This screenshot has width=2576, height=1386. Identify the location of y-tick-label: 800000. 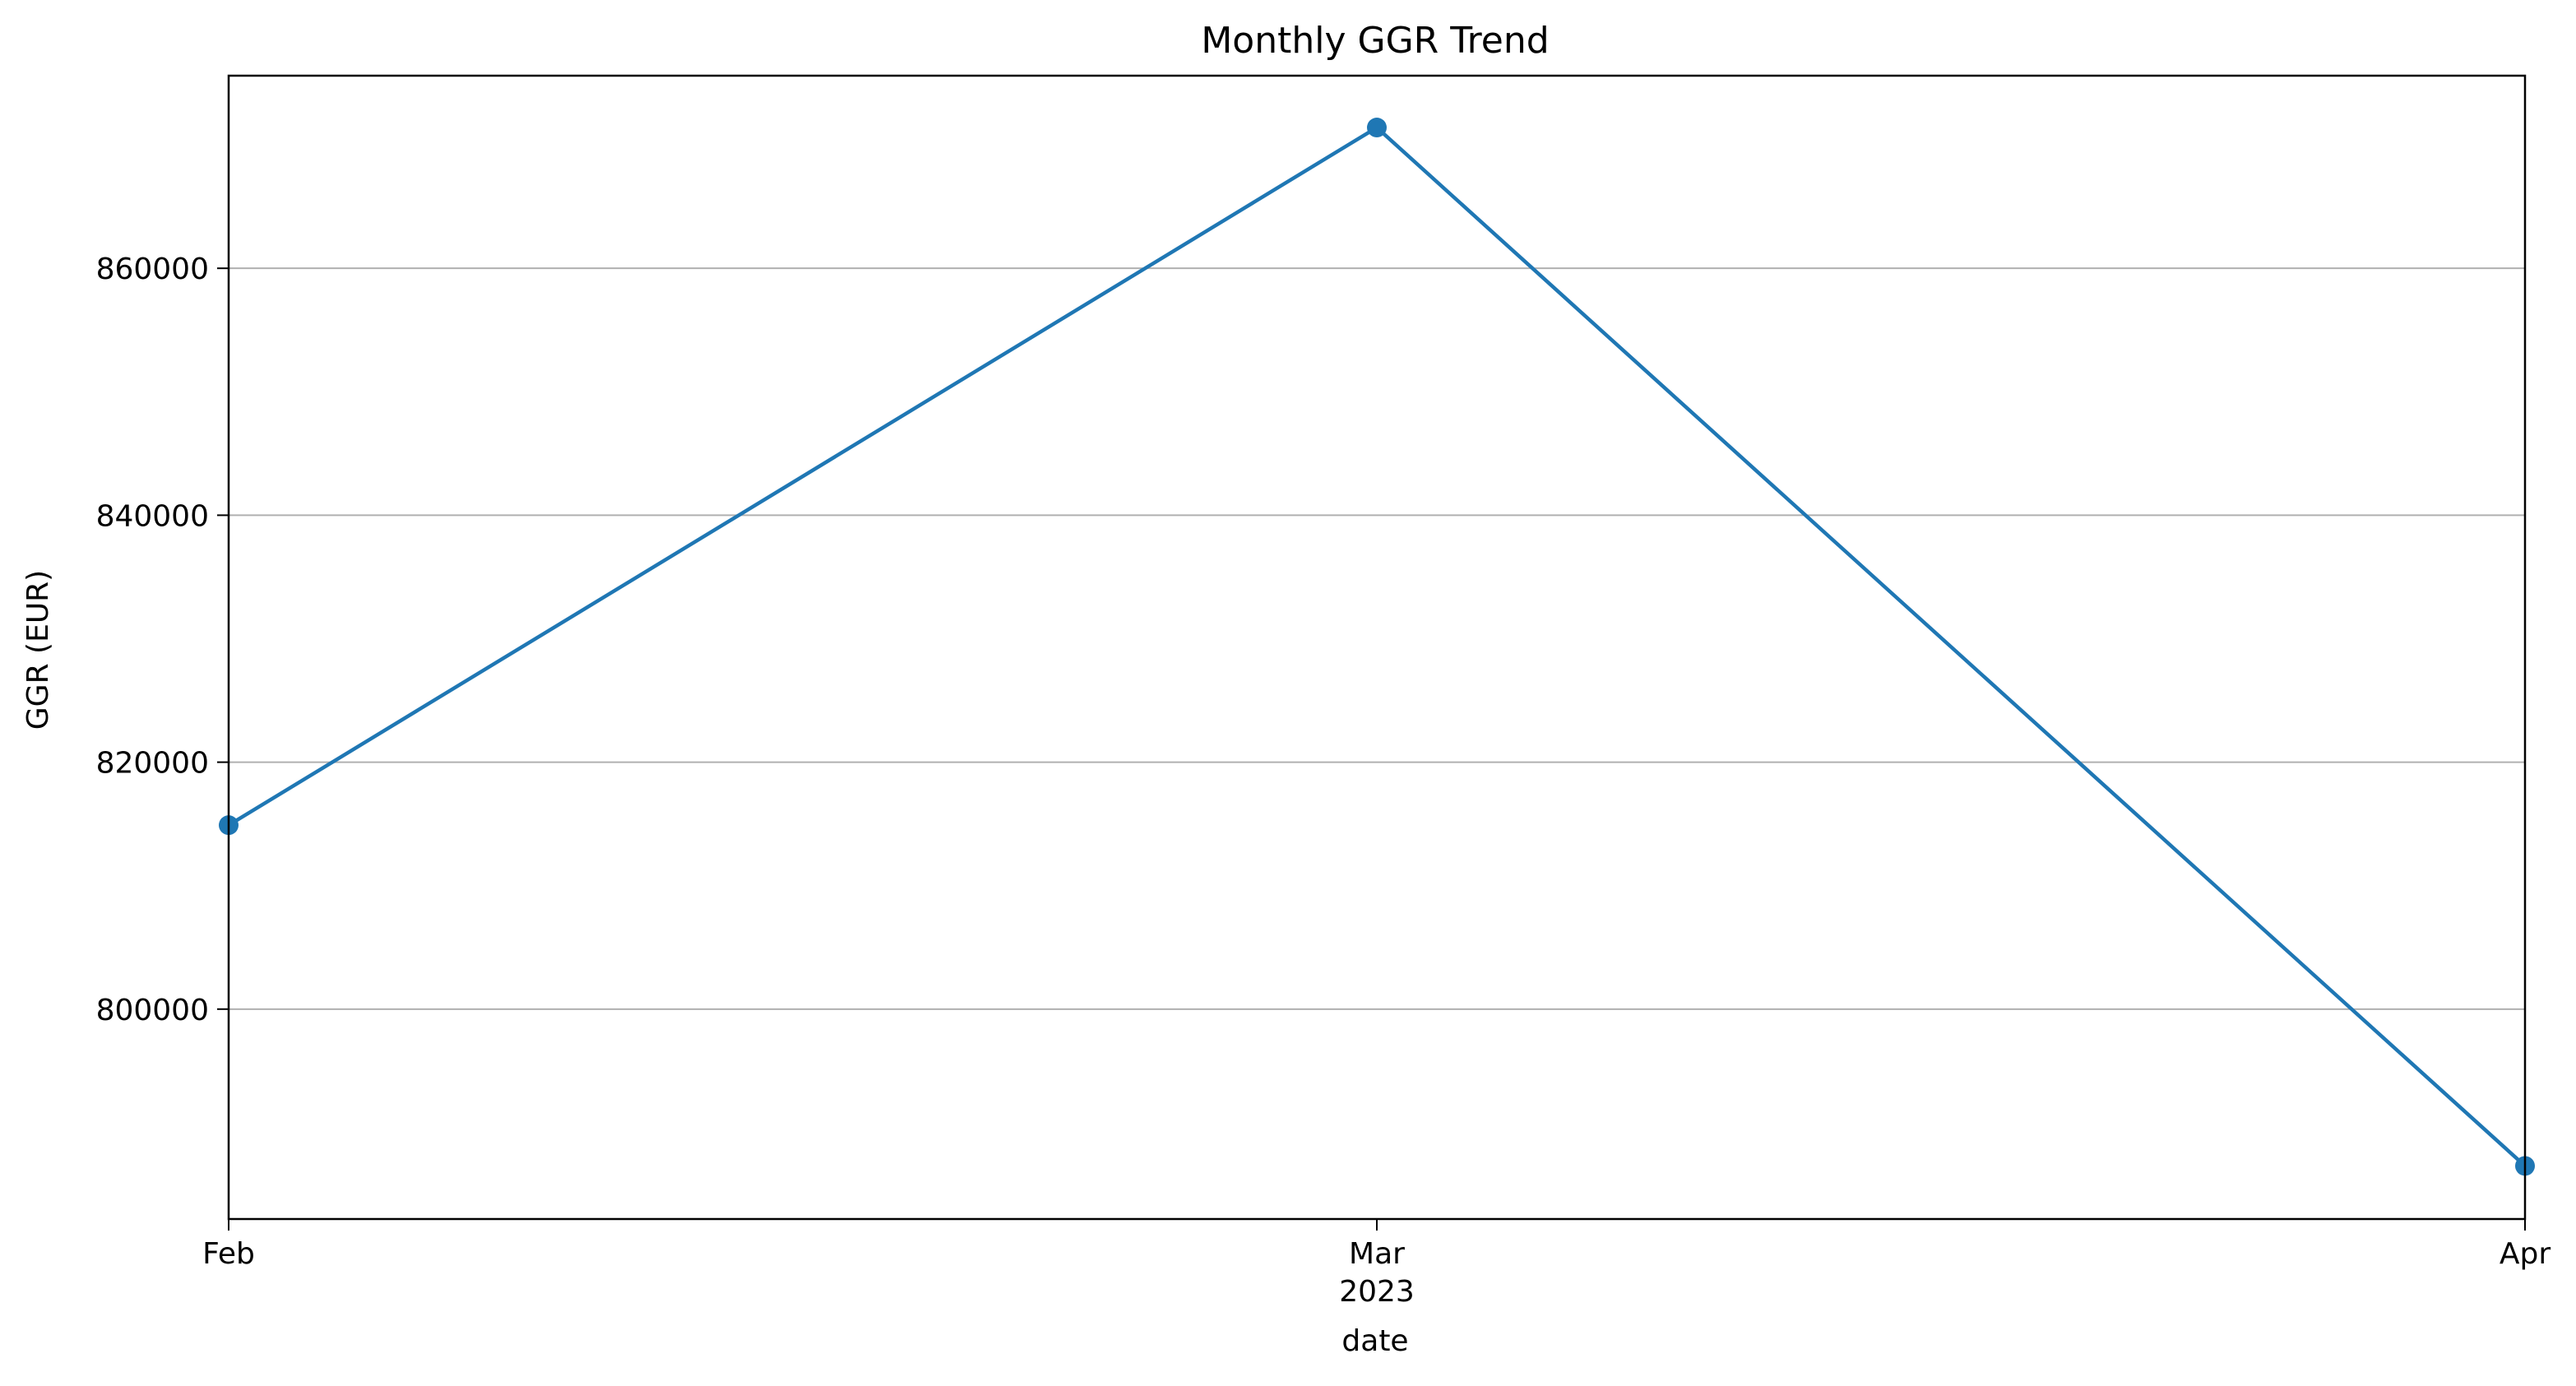
(153, 1010).